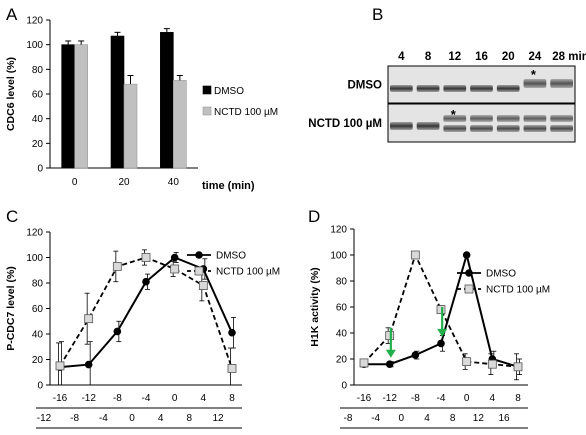  Describe the element at coordinates (315, 306) in the screenshot. I see `y-axis-title: H1K activity (%)` at that location.